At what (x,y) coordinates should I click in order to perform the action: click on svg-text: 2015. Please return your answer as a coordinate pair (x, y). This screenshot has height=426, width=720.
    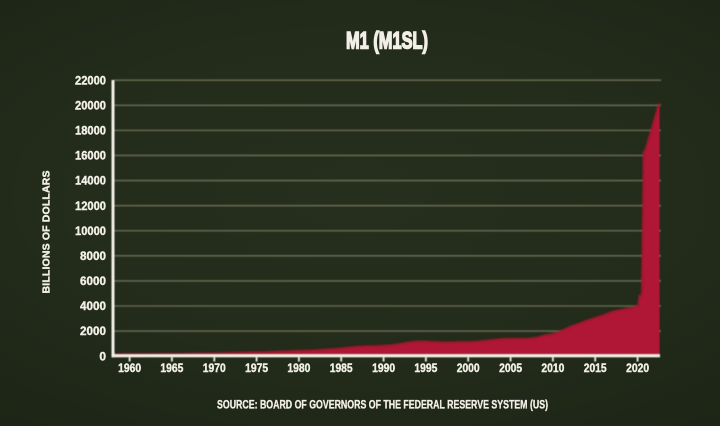
    Looking at the image, I should click on (595, 368).